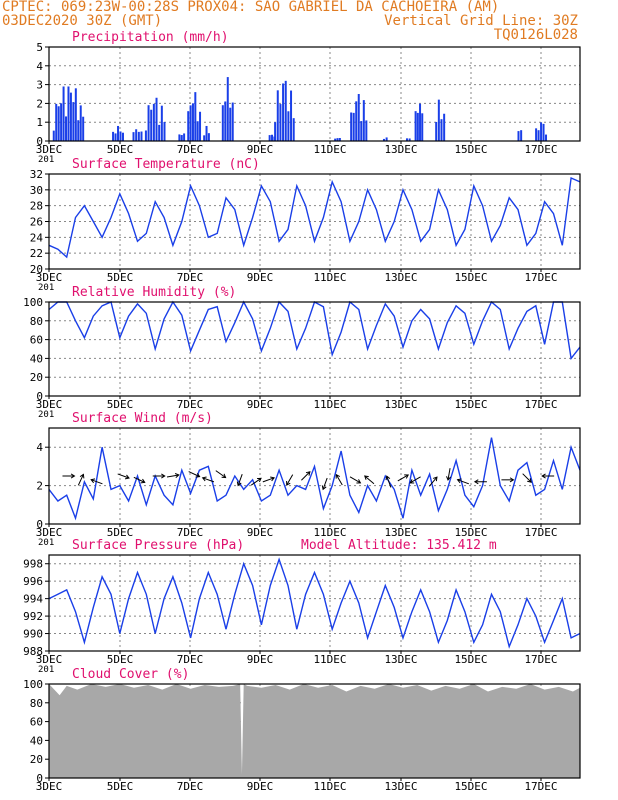 Image resolution: width=618 pixels, height=800 pixels. Describe the element at coordinates (36, 222) in the screenshot. I see `temp-ytick-label: 26` at that location.